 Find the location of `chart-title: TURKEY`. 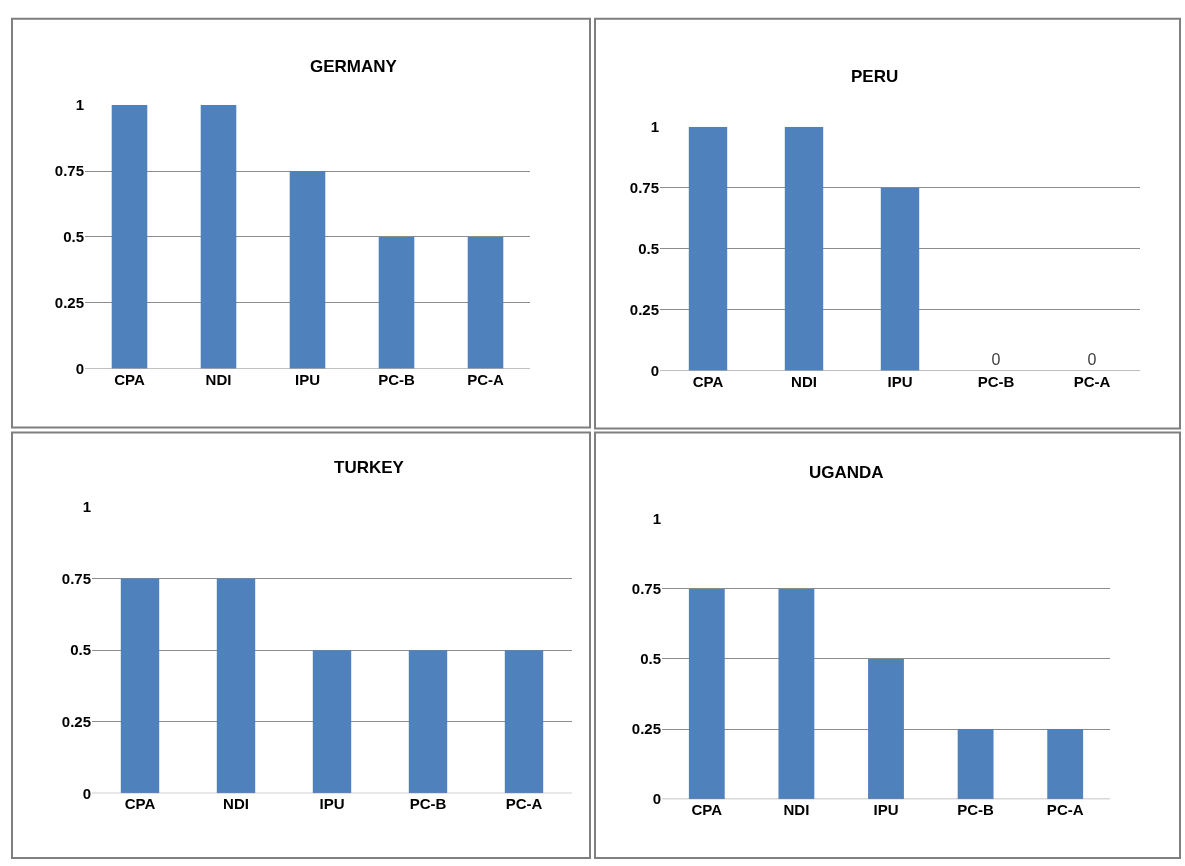

chart-title: TURKEY is located at coordinates (369, 467).